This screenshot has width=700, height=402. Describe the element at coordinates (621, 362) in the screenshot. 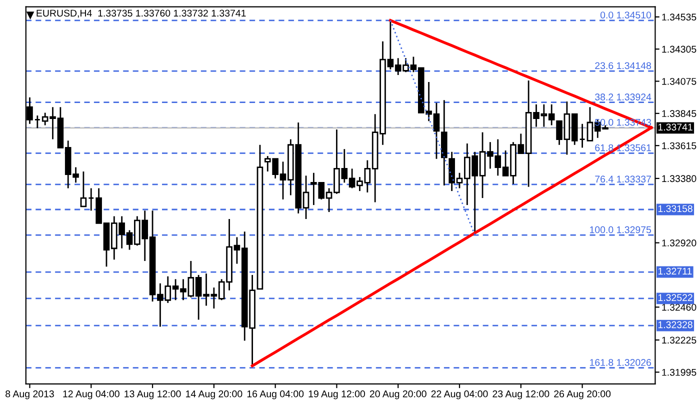

I see `annotation: 161.8 1.32026` at that location.